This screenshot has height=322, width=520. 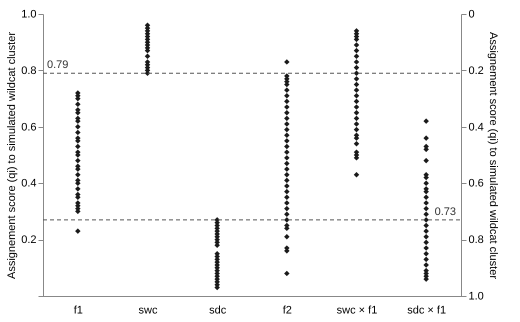 I want to click on y-tick-label: 0.2, so click(x=28, y=240).